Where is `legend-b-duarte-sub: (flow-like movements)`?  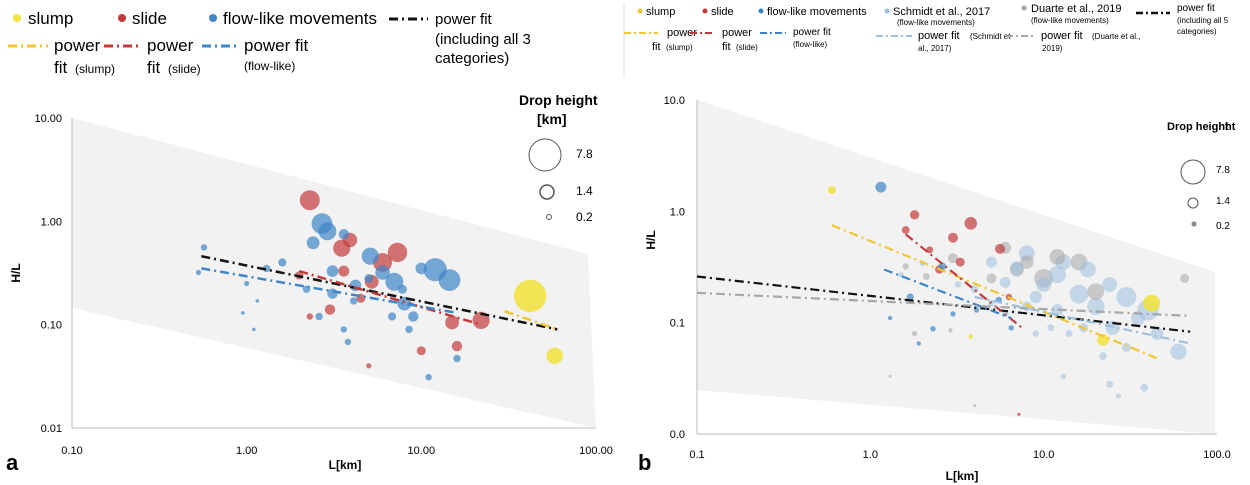 legend-b-duarte-sub: (flow-like movements) is located at coordinates (1070, 20).